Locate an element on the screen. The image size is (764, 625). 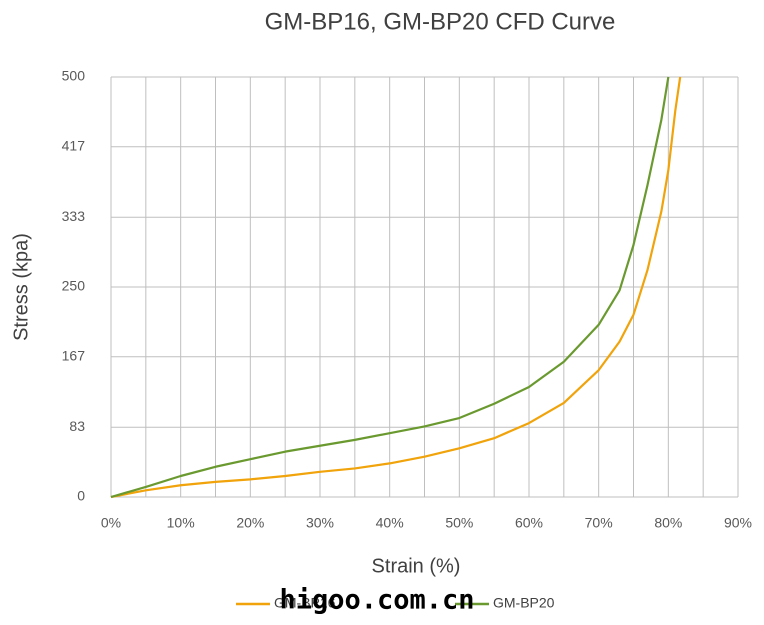
x-tick-label: 30% is located at coordinates (320, 523).